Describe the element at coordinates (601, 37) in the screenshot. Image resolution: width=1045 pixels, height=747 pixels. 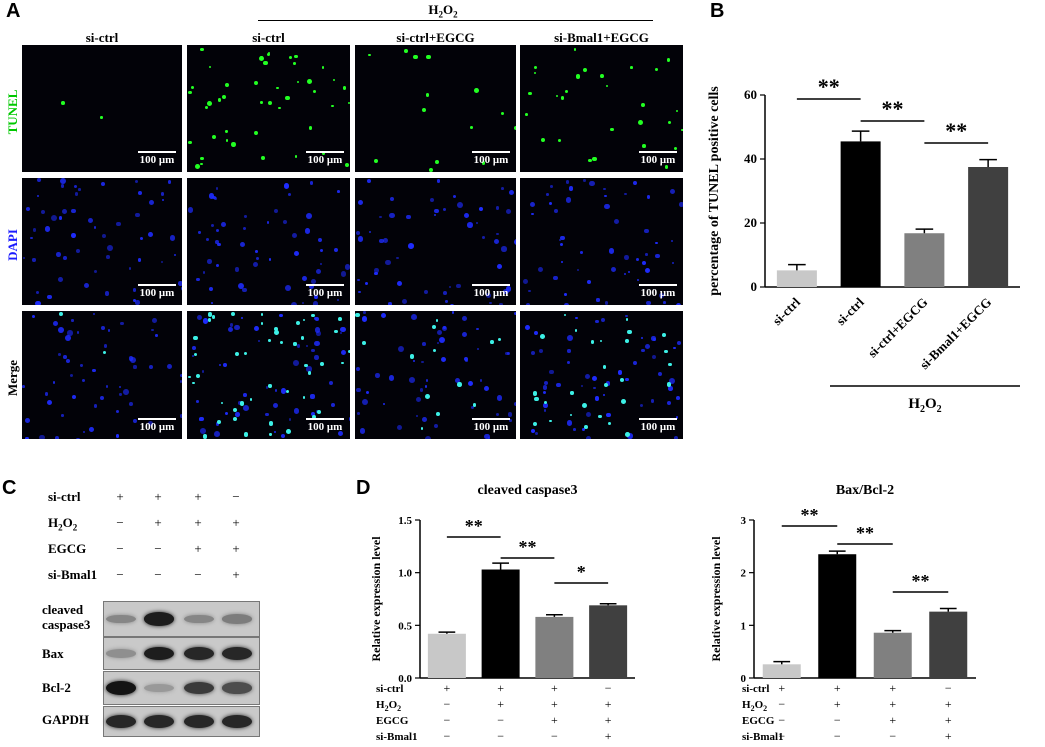
I see `col-label-si-bmal1-egcg: si-Bmal1+EGCG` at that location.